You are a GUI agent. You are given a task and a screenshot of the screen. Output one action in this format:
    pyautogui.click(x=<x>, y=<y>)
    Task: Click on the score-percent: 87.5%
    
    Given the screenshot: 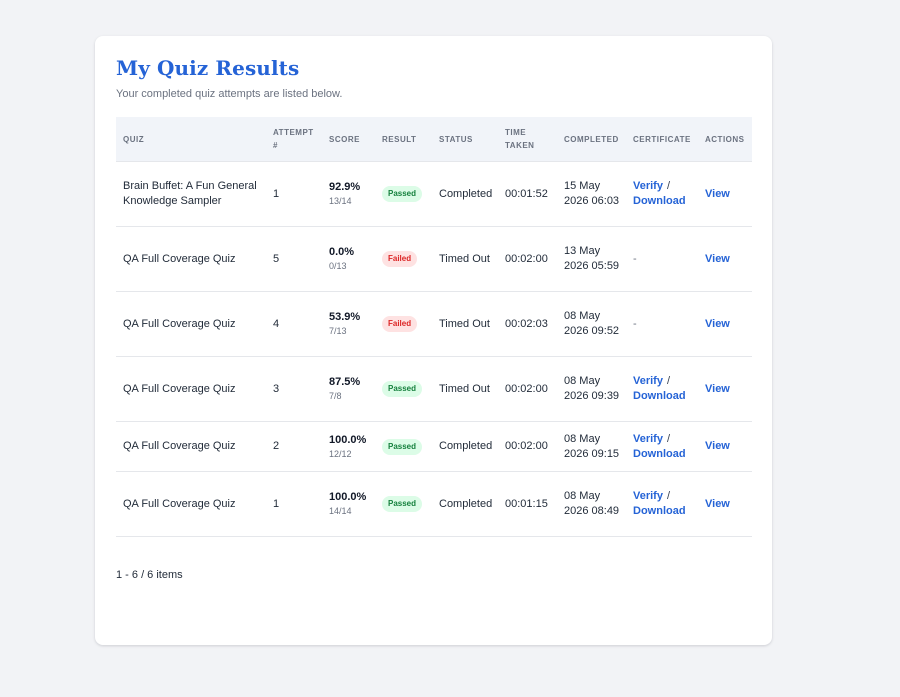 What is the action you would take?
    pyautogui.click(x=345, y=382)
    